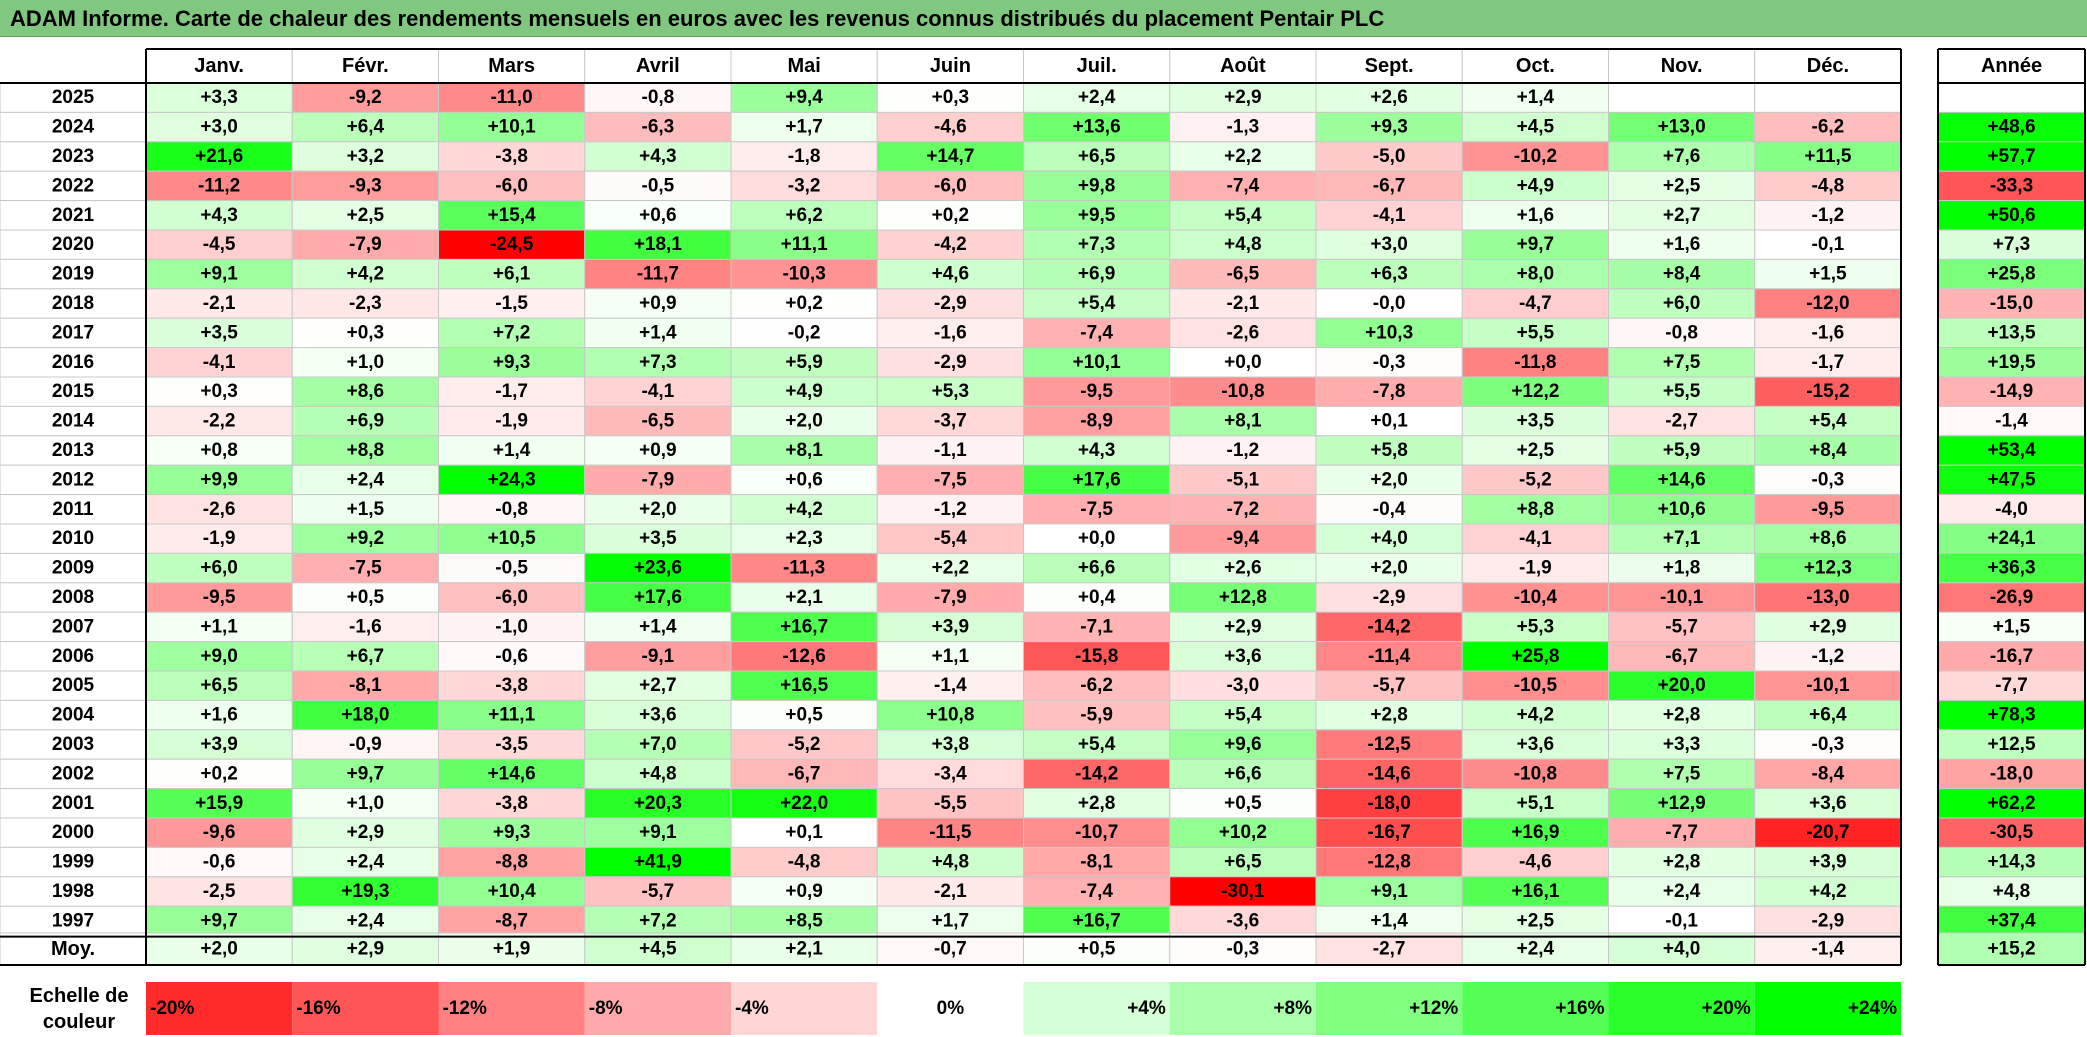 This screenshot has width=2087, height=1037. What do you see at coordinates (1535, 391) in the screenshot?
I see `heatmap-cell-value: +12,2` at bounding box center [1535, 391].